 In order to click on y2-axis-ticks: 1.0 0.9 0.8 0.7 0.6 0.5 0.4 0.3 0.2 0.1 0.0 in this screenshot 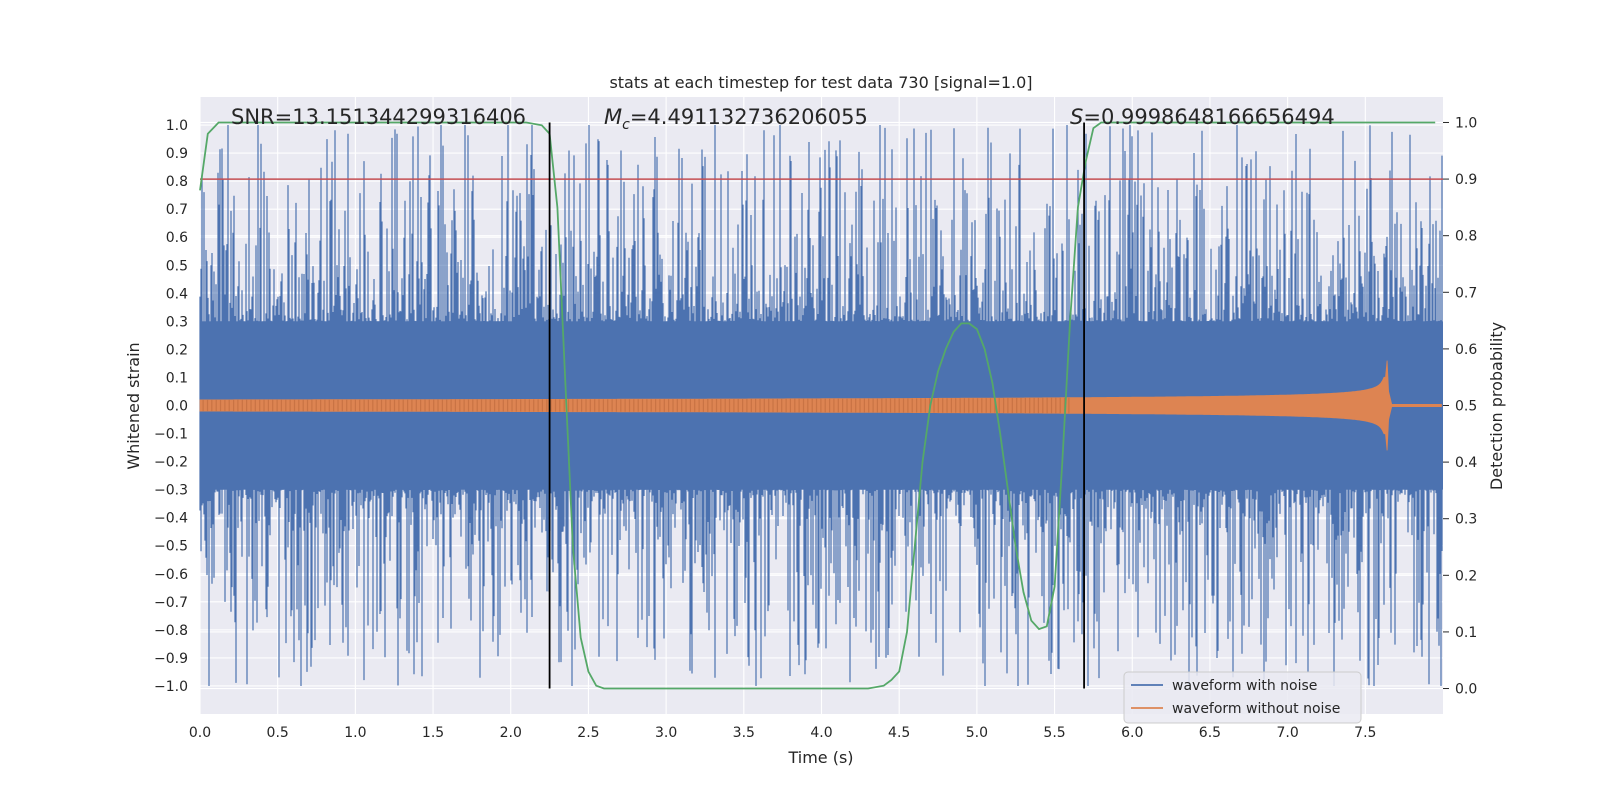, I will do `click(1460, 406)`.